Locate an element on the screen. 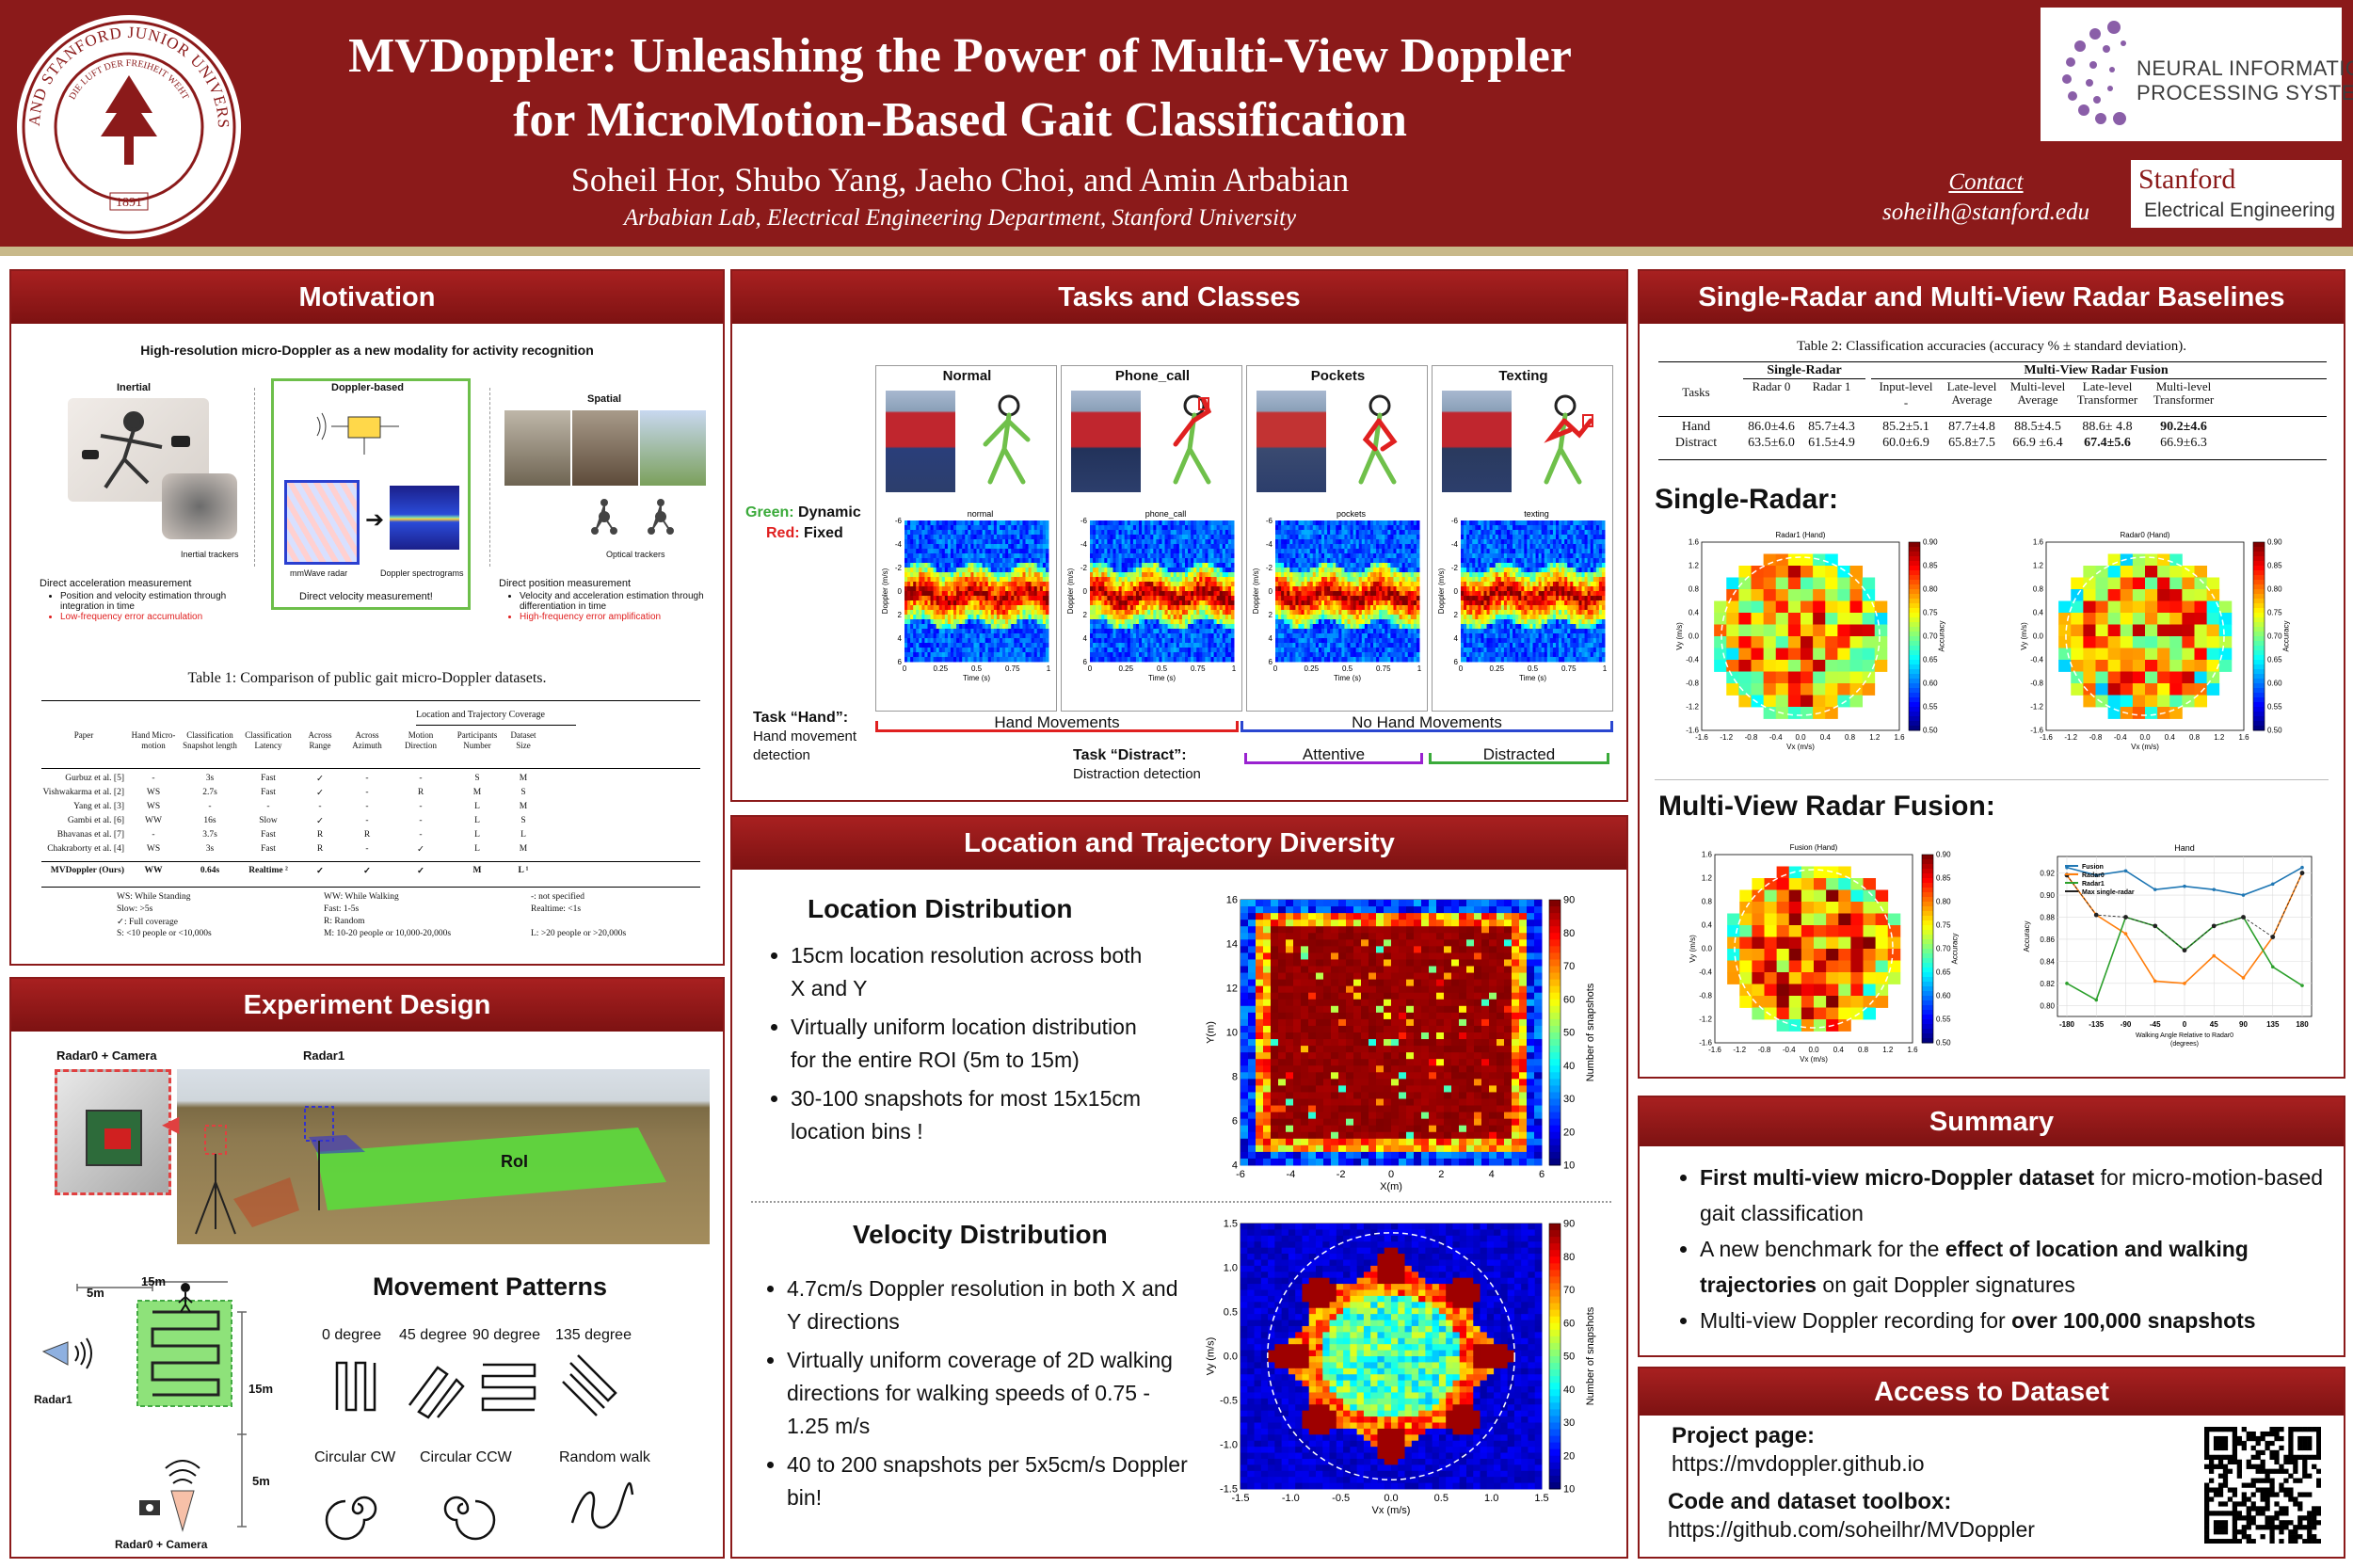 The width and height of the screenshot is (2353, 1568). heatmap-xtick: -1.6 is located at coordinates (1714, 1050).